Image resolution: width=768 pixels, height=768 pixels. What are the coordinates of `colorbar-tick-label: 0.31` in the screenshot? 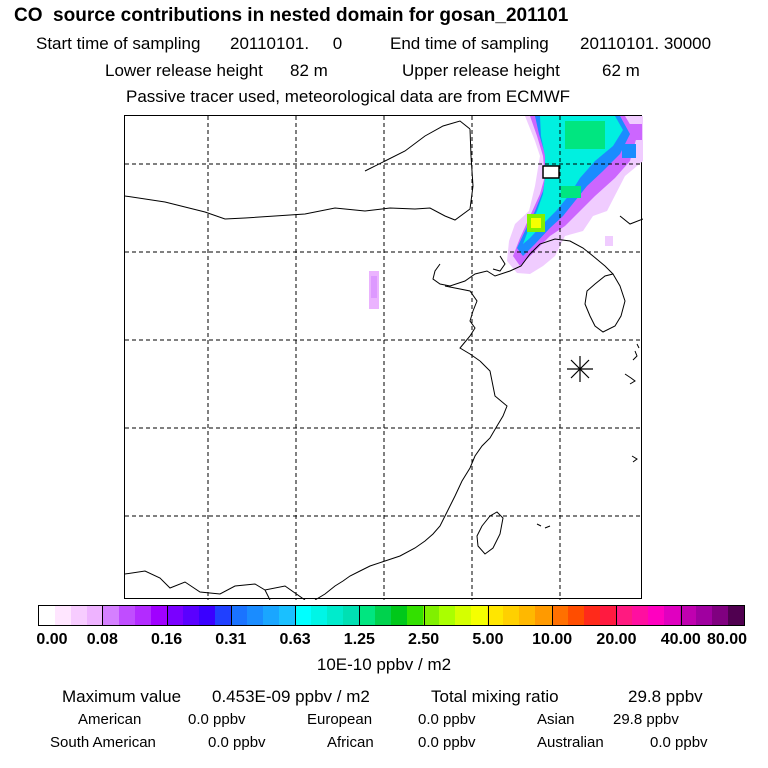 It's located at (231, 639).